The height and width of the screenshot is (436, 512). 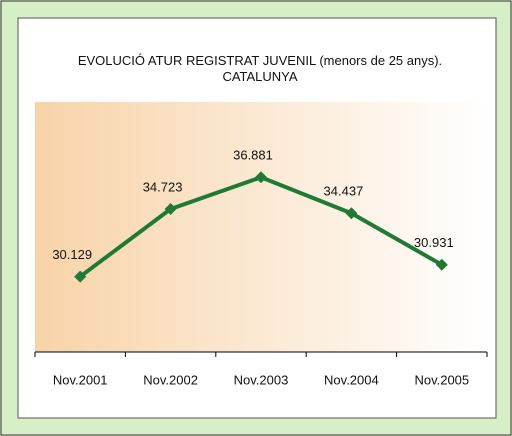 I want to click on data-label: 30.931, so click(x=434, y=242).